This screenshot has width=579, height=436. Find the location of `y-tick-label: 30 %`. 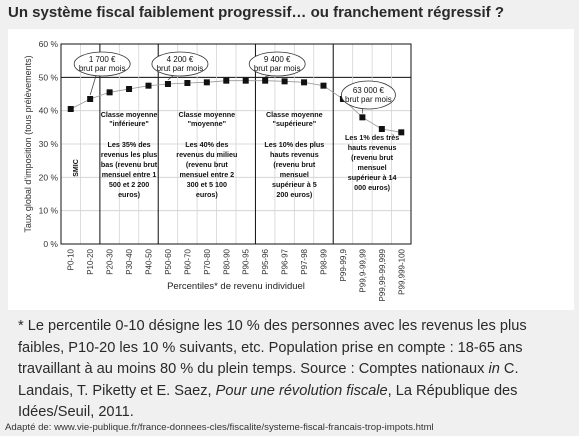

y-tick-label: 30 % is located at coordinates (49, 144).